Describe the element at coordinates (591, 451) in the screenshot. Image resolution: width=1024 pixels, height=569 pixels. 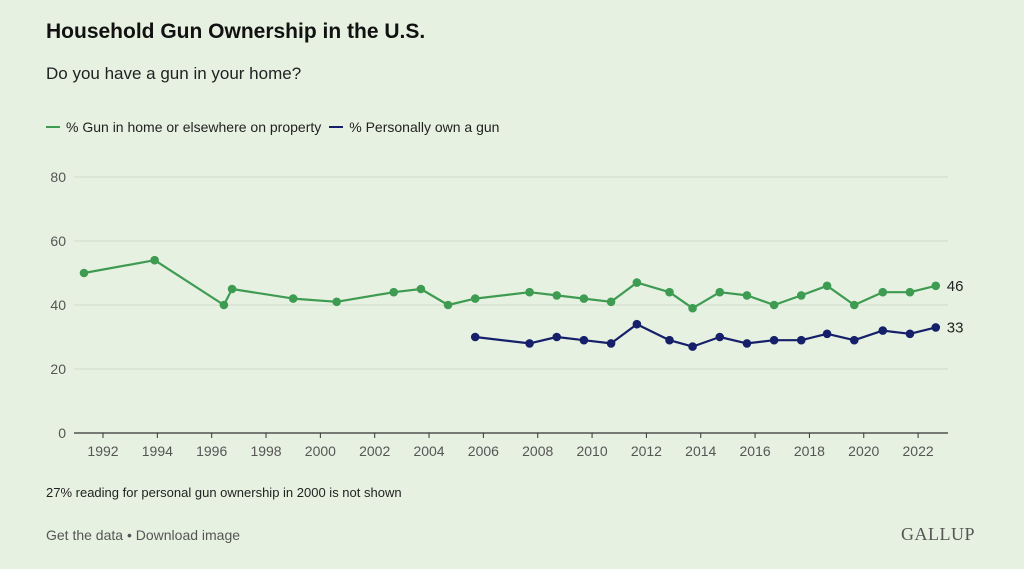
I see `x-tick-label: 2010` at that location.